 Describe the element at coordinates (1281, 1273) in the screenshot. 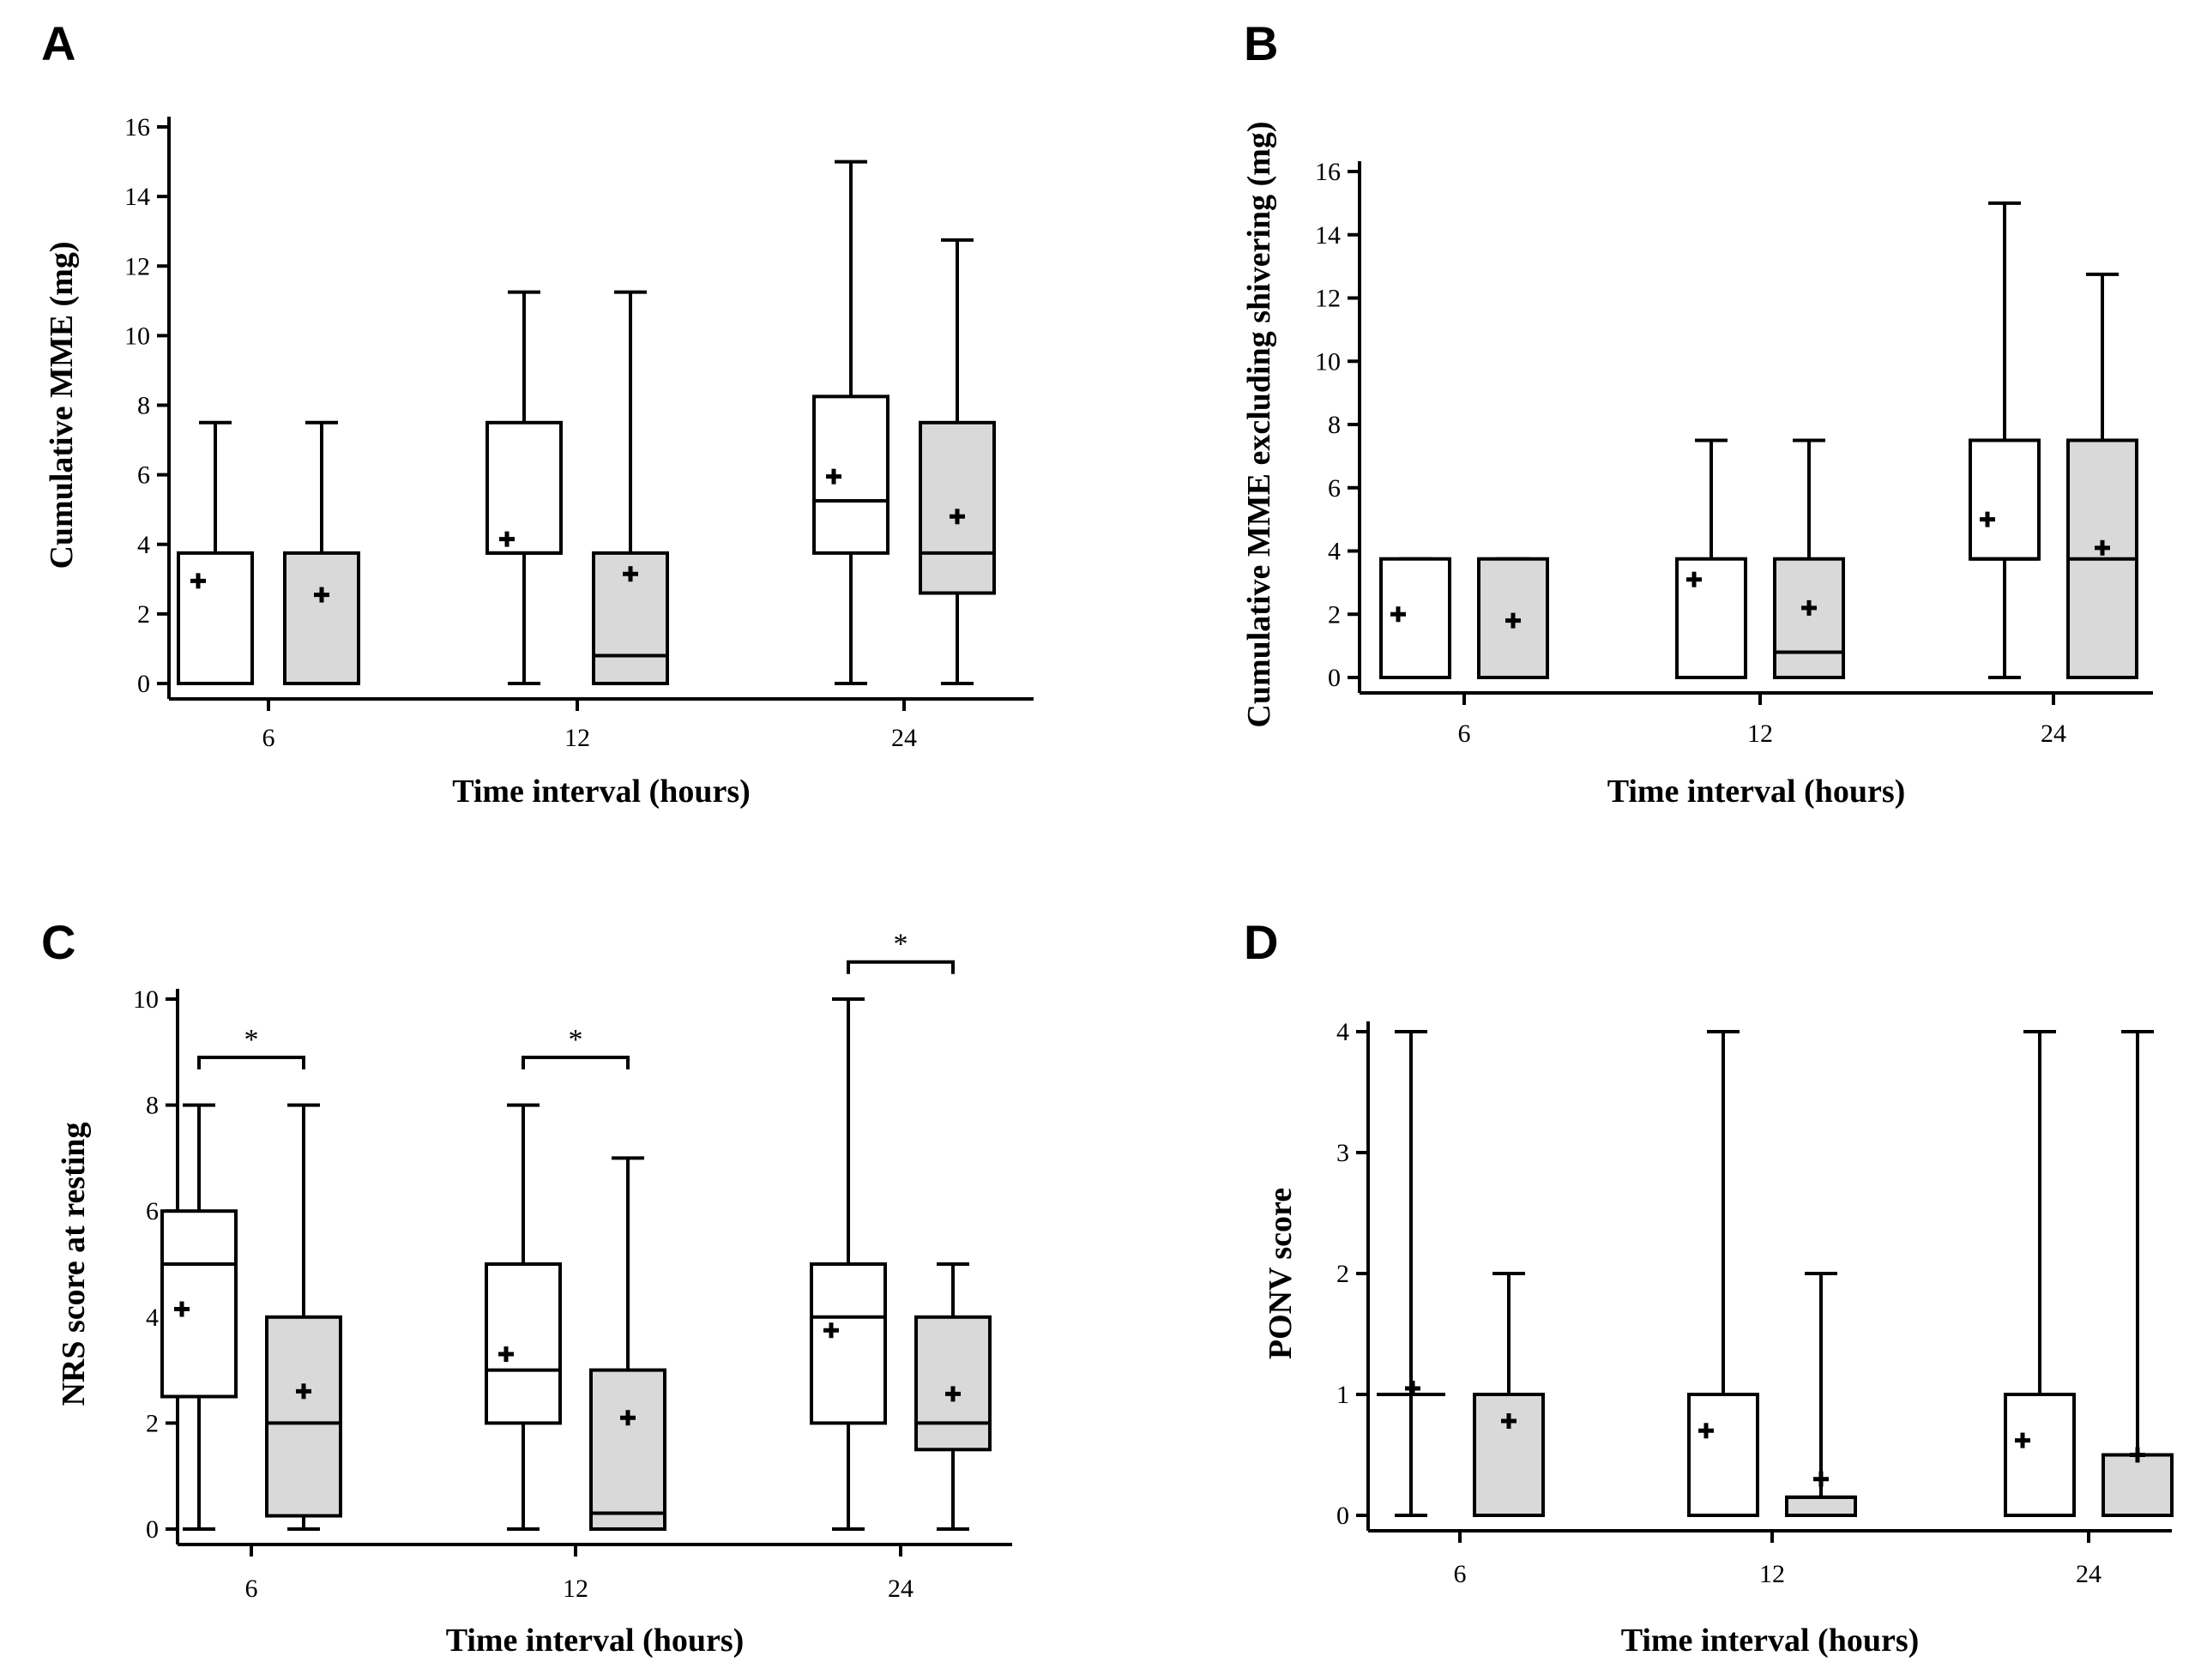

I see `y-axis-title: PONV score` at that location.